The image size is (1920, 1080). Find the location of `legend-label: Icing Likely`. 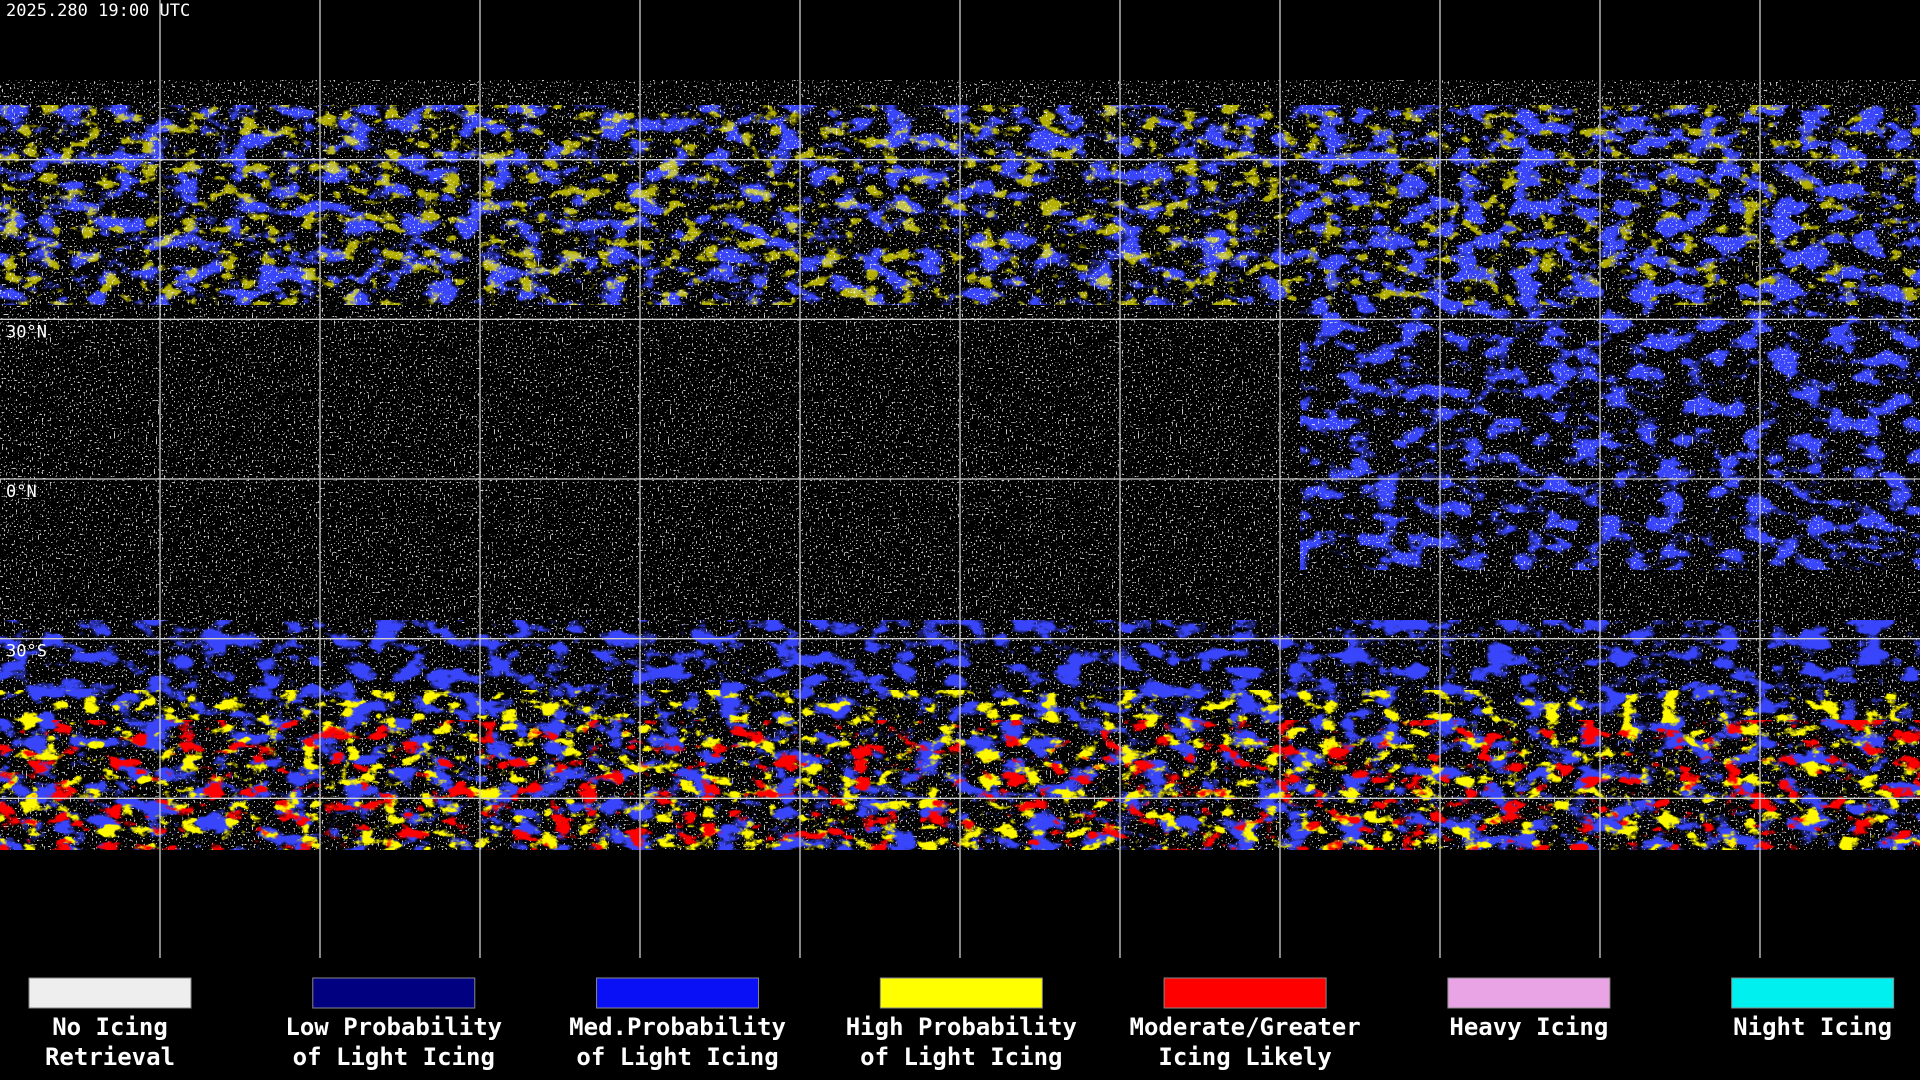

legend-label: Icing Likely is located at coordinates (1244, 1057).